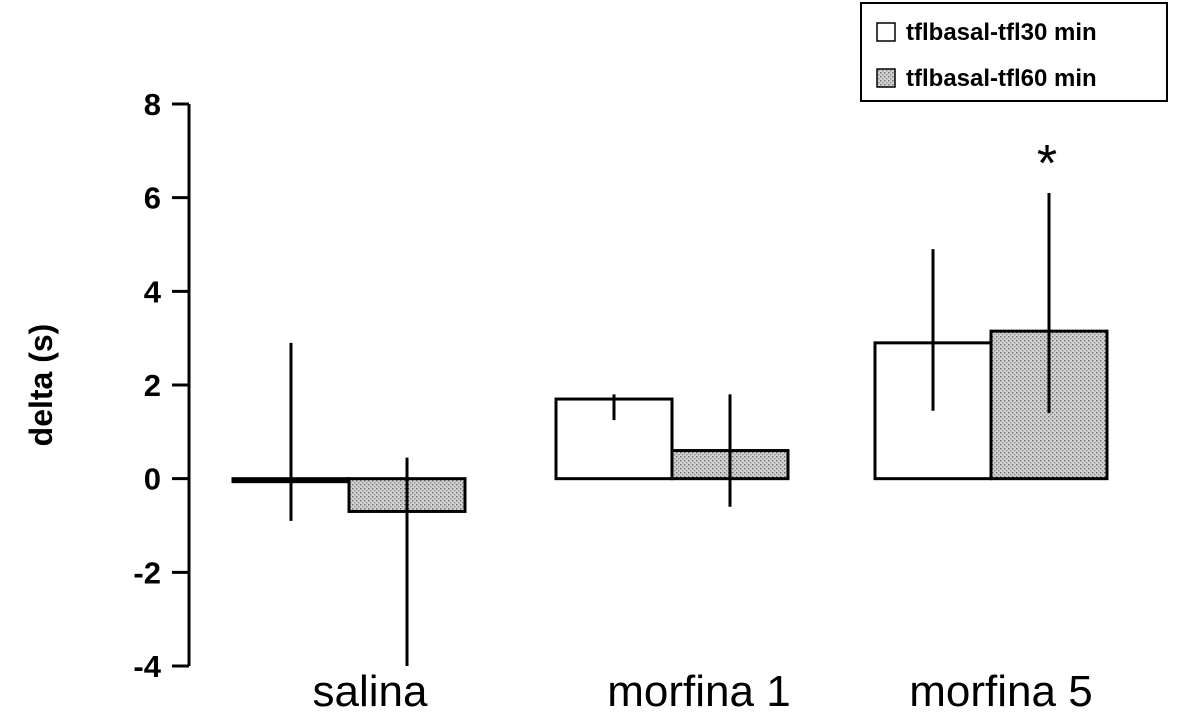  I want to click on y-tick-label: 8, so click(152, 104).